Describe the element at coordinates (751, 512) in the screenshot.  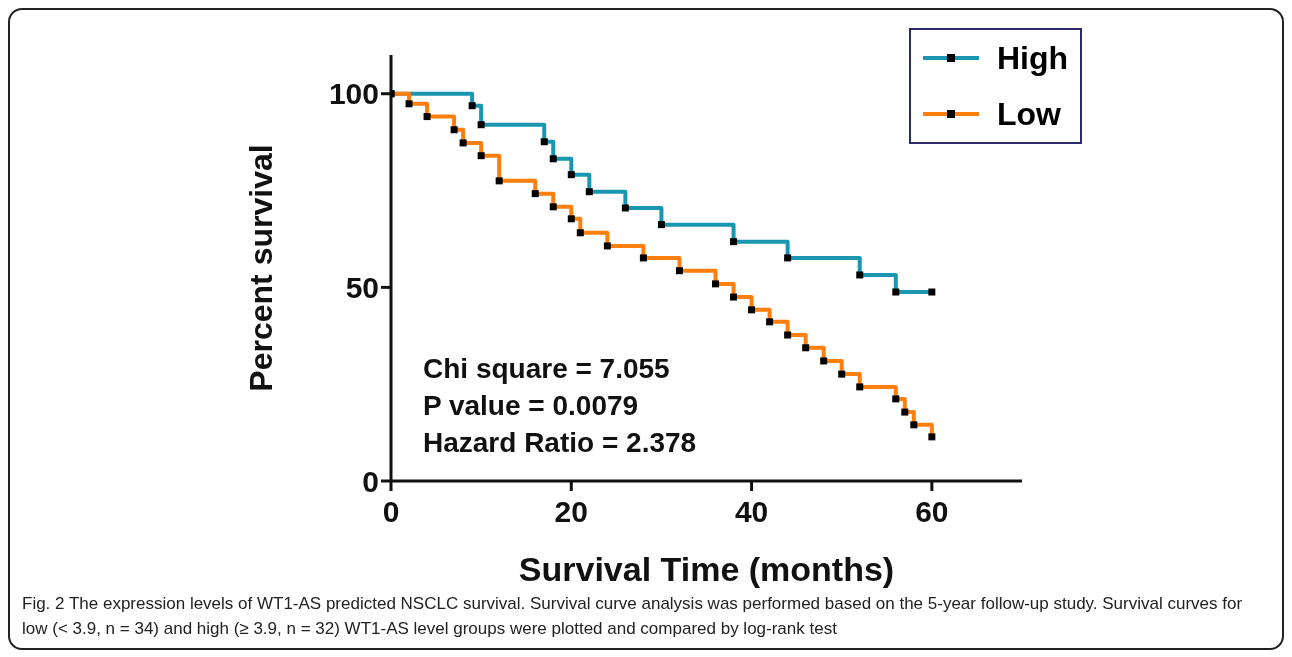
I see `x-tick-label: 40` at that location.